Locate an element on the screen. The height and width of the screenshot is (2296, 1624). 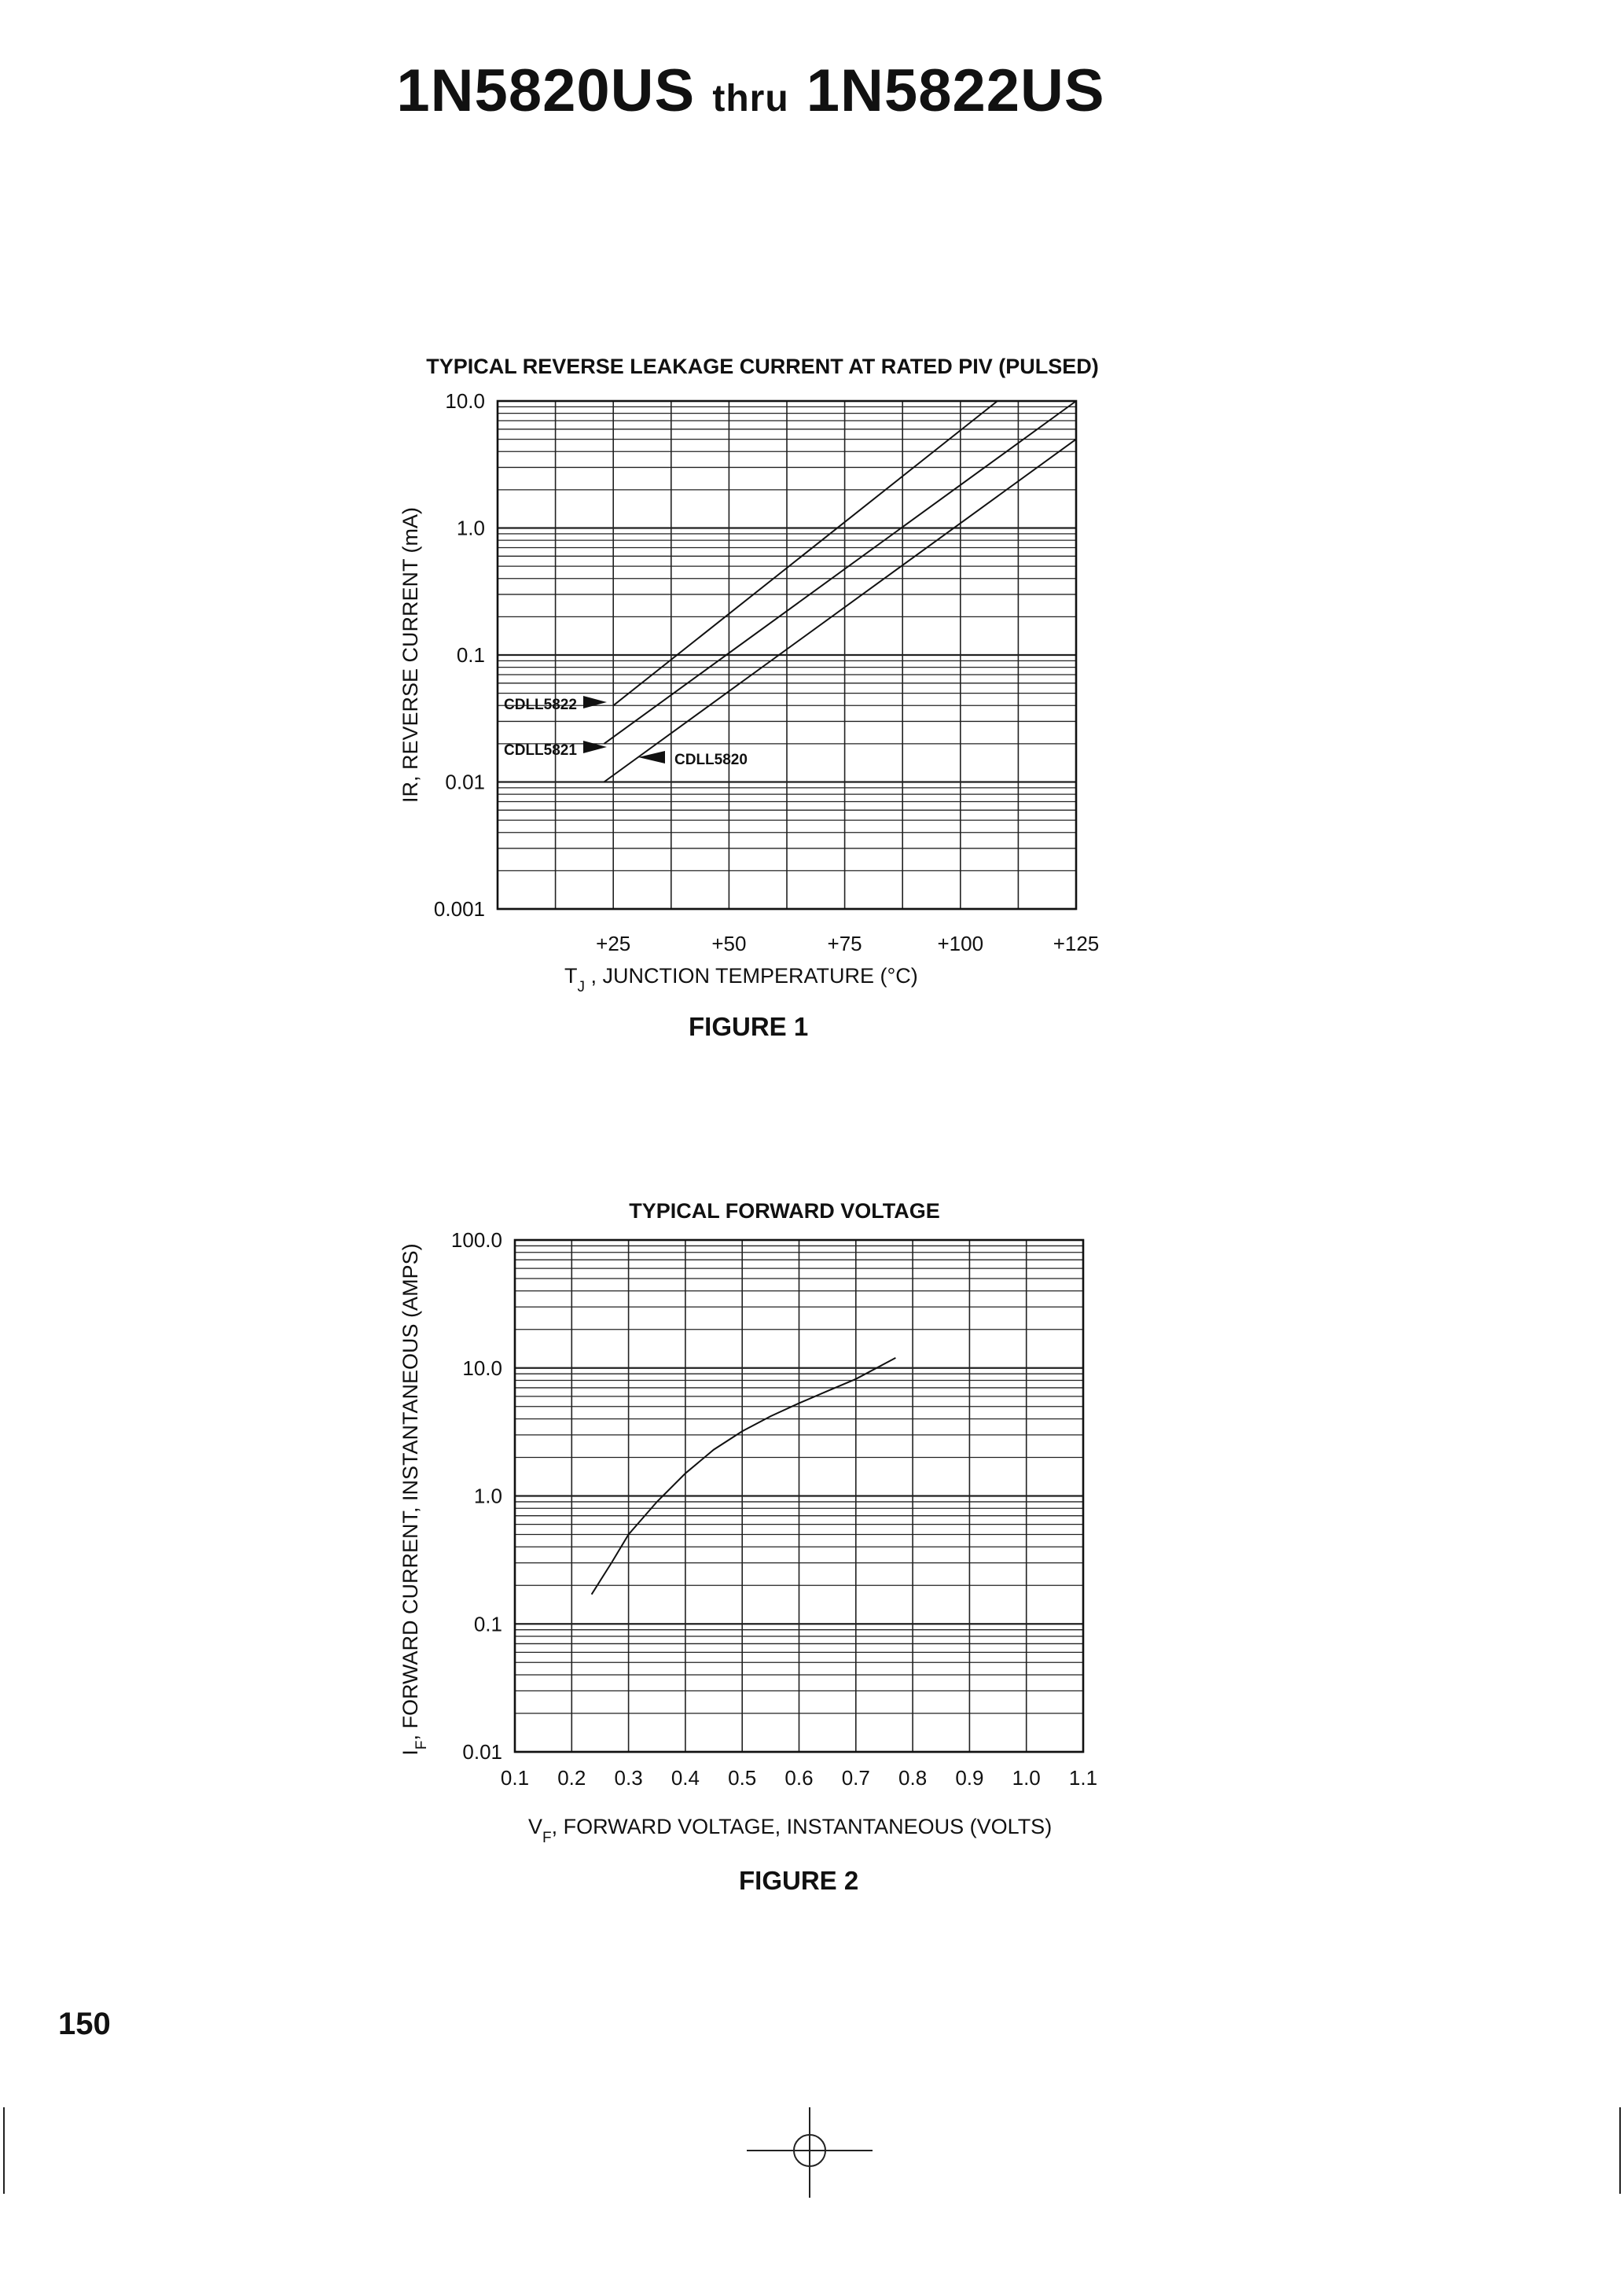
x-tick-label: 0.4 is located at coordinates (686, 1778).